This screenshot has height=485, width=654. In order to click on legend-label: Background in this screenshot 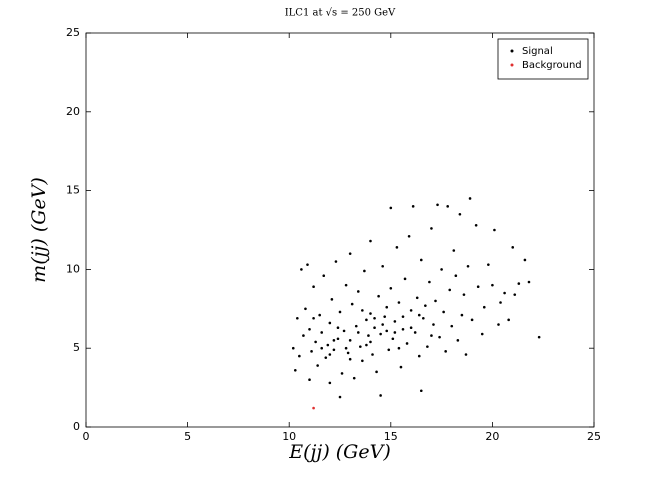, I will do `click(552, 65)`.